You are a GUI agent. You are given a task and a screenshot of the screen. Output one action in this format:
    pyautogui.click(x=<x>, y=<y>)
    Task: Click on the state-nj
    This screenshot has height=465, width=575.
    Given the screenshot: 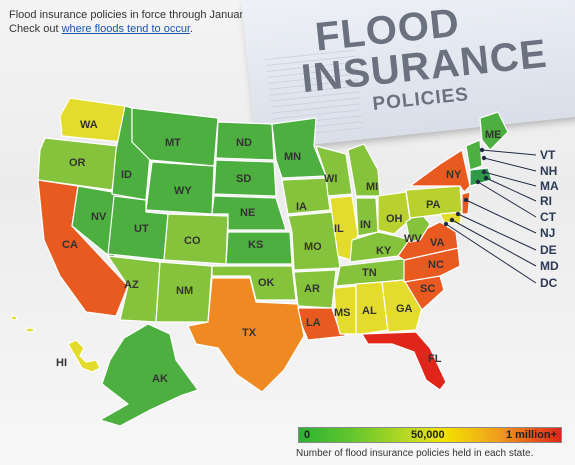 What is the action you would take?
    pyautogui.click(x=466, y=203)
    